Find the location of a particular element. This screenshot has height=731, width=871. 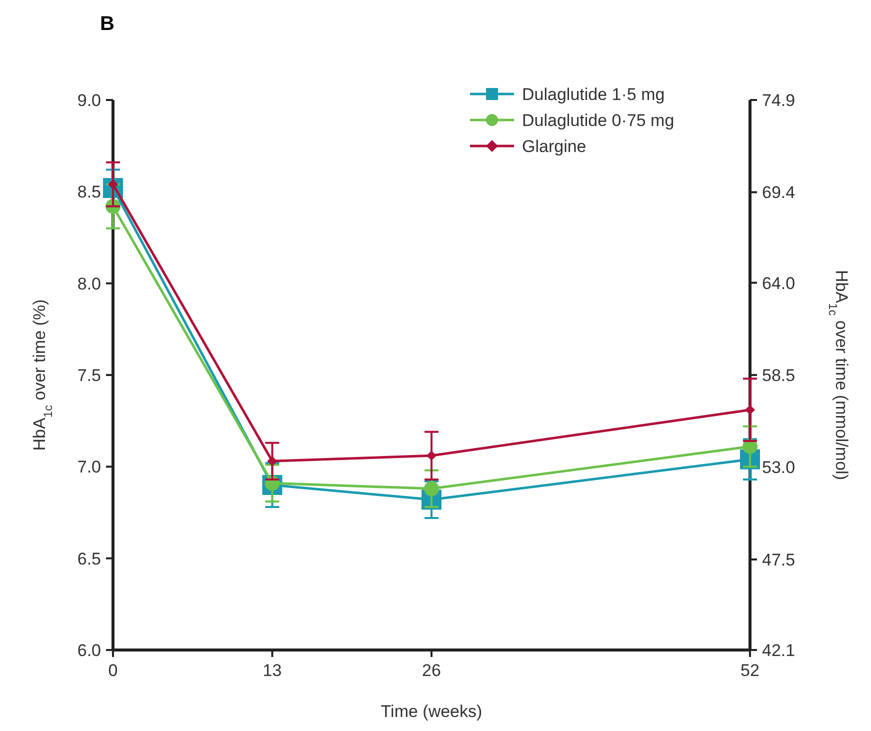

chart-title: B is located at coordinates (107, 24).